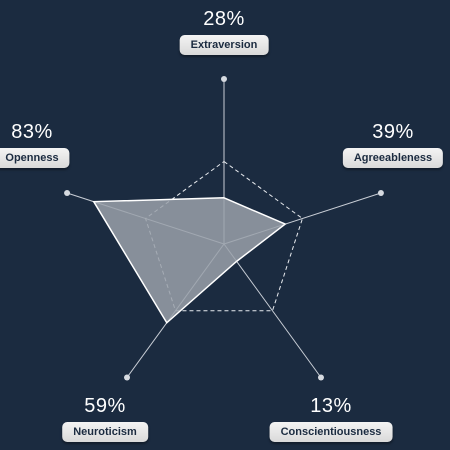  Describe the element at coordinates (393, 158) in the screenshot. I see `axis-label: Agreeableness` at that location.